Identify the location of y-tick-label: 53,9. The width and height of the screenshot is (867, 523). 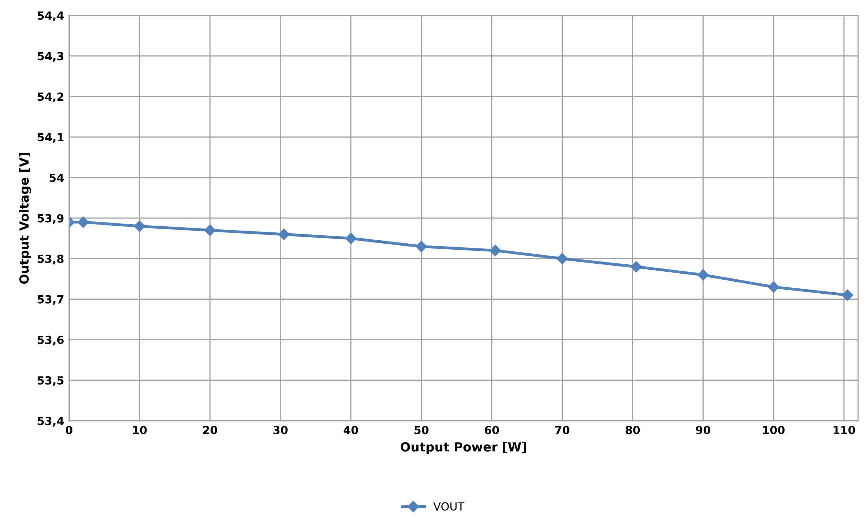
(51, 219).